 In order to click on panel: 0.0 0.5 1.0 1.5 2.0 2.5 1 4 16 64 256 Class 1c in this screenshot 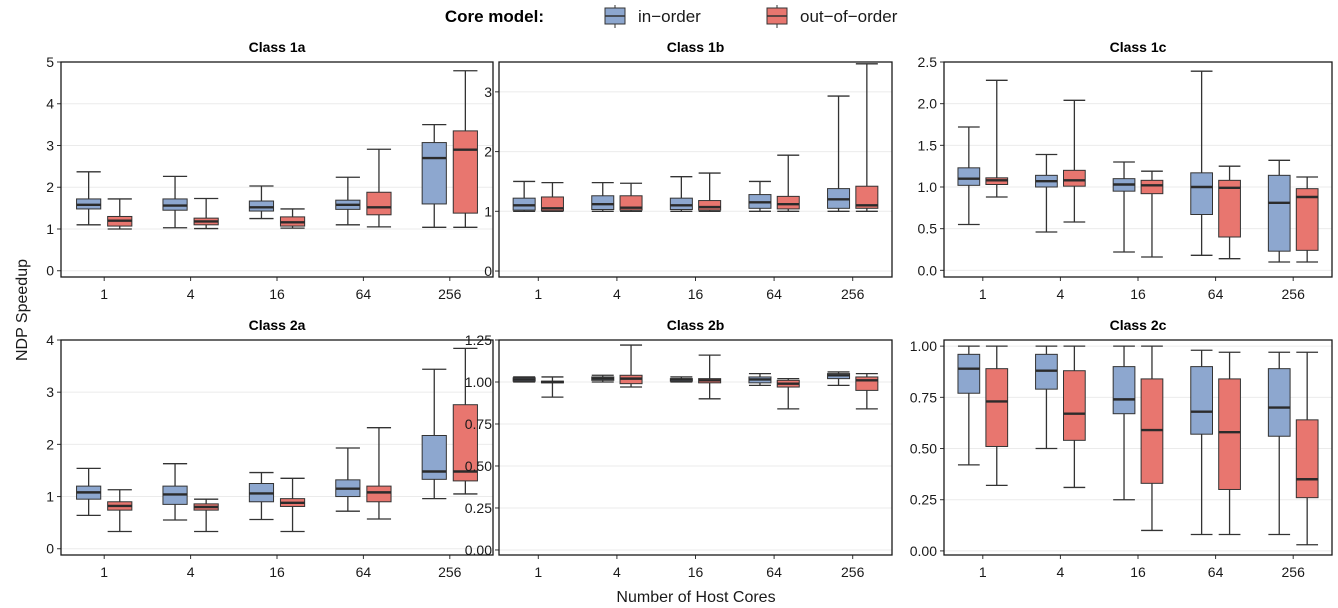, I will do `click(1125, 170)`.